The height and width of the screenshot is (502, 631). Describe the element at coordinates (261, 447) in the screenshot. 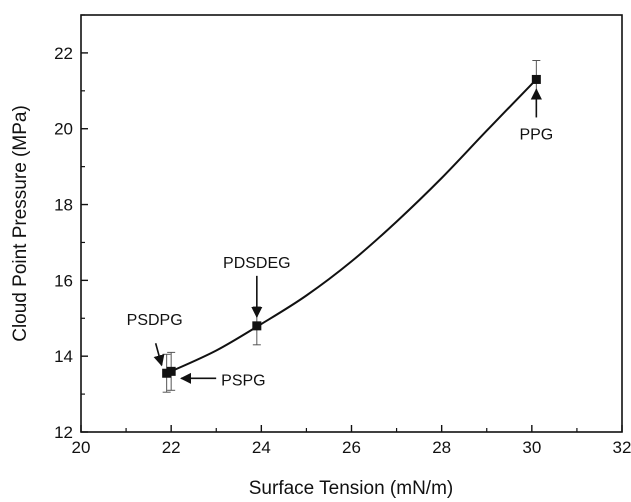

I see `x-tick-label: 24` at that location.